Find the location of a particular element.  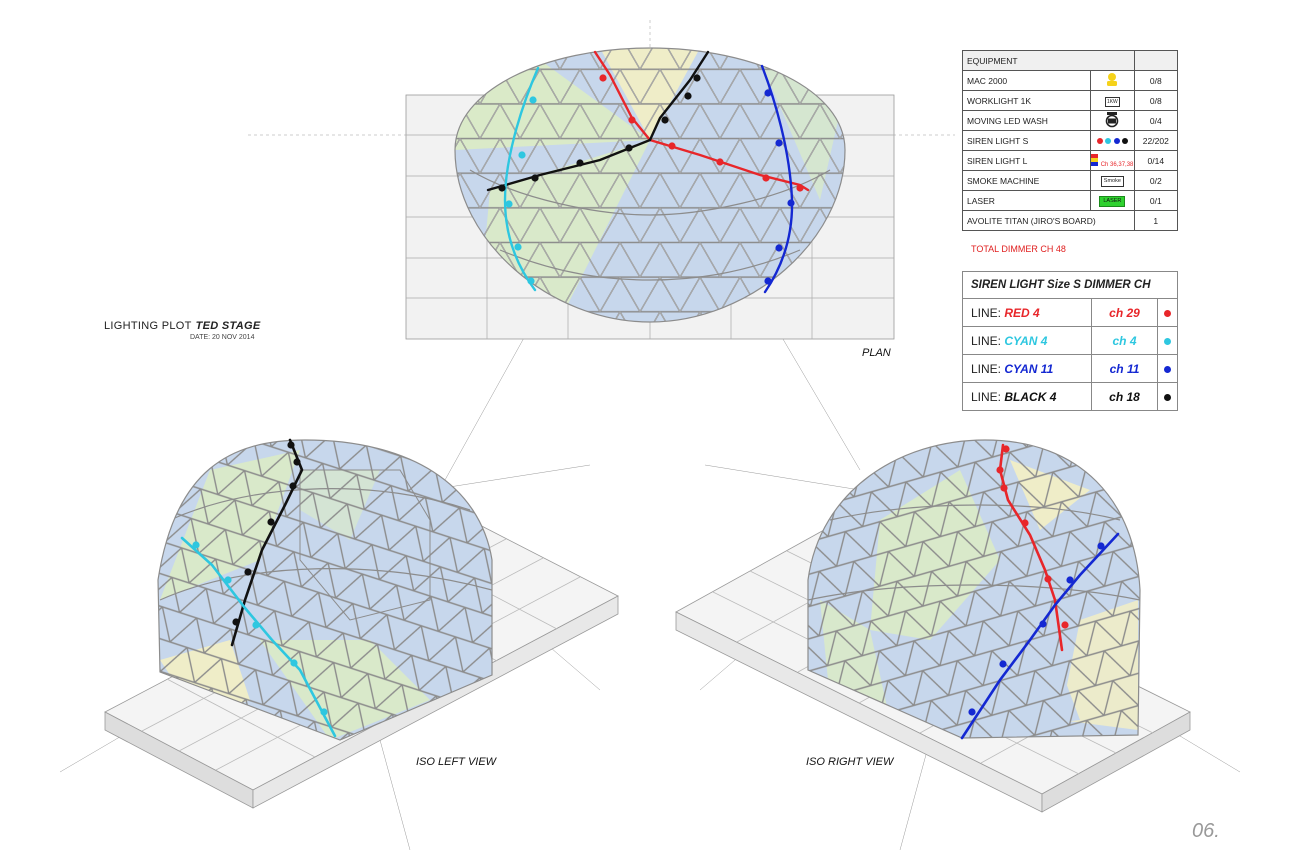

mac-2000-fixture-icon is located at coordinates (1112, 80).